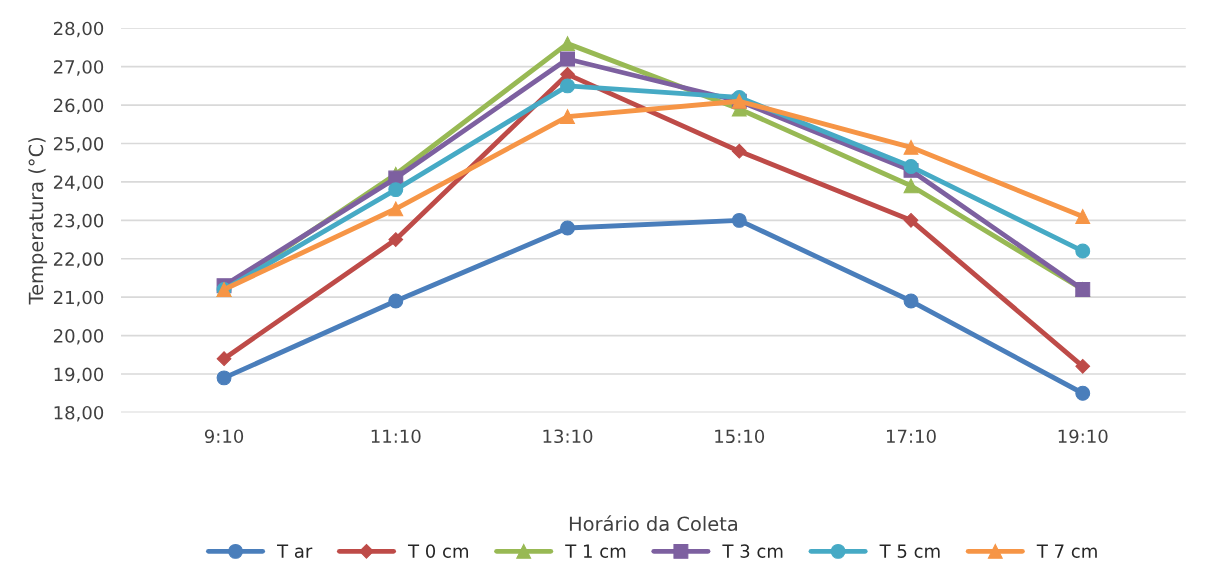 Image resolution: width=1210 pixels, height=565 pixels. I want to click on x-tick-label: 9:10, so click(224, 436).